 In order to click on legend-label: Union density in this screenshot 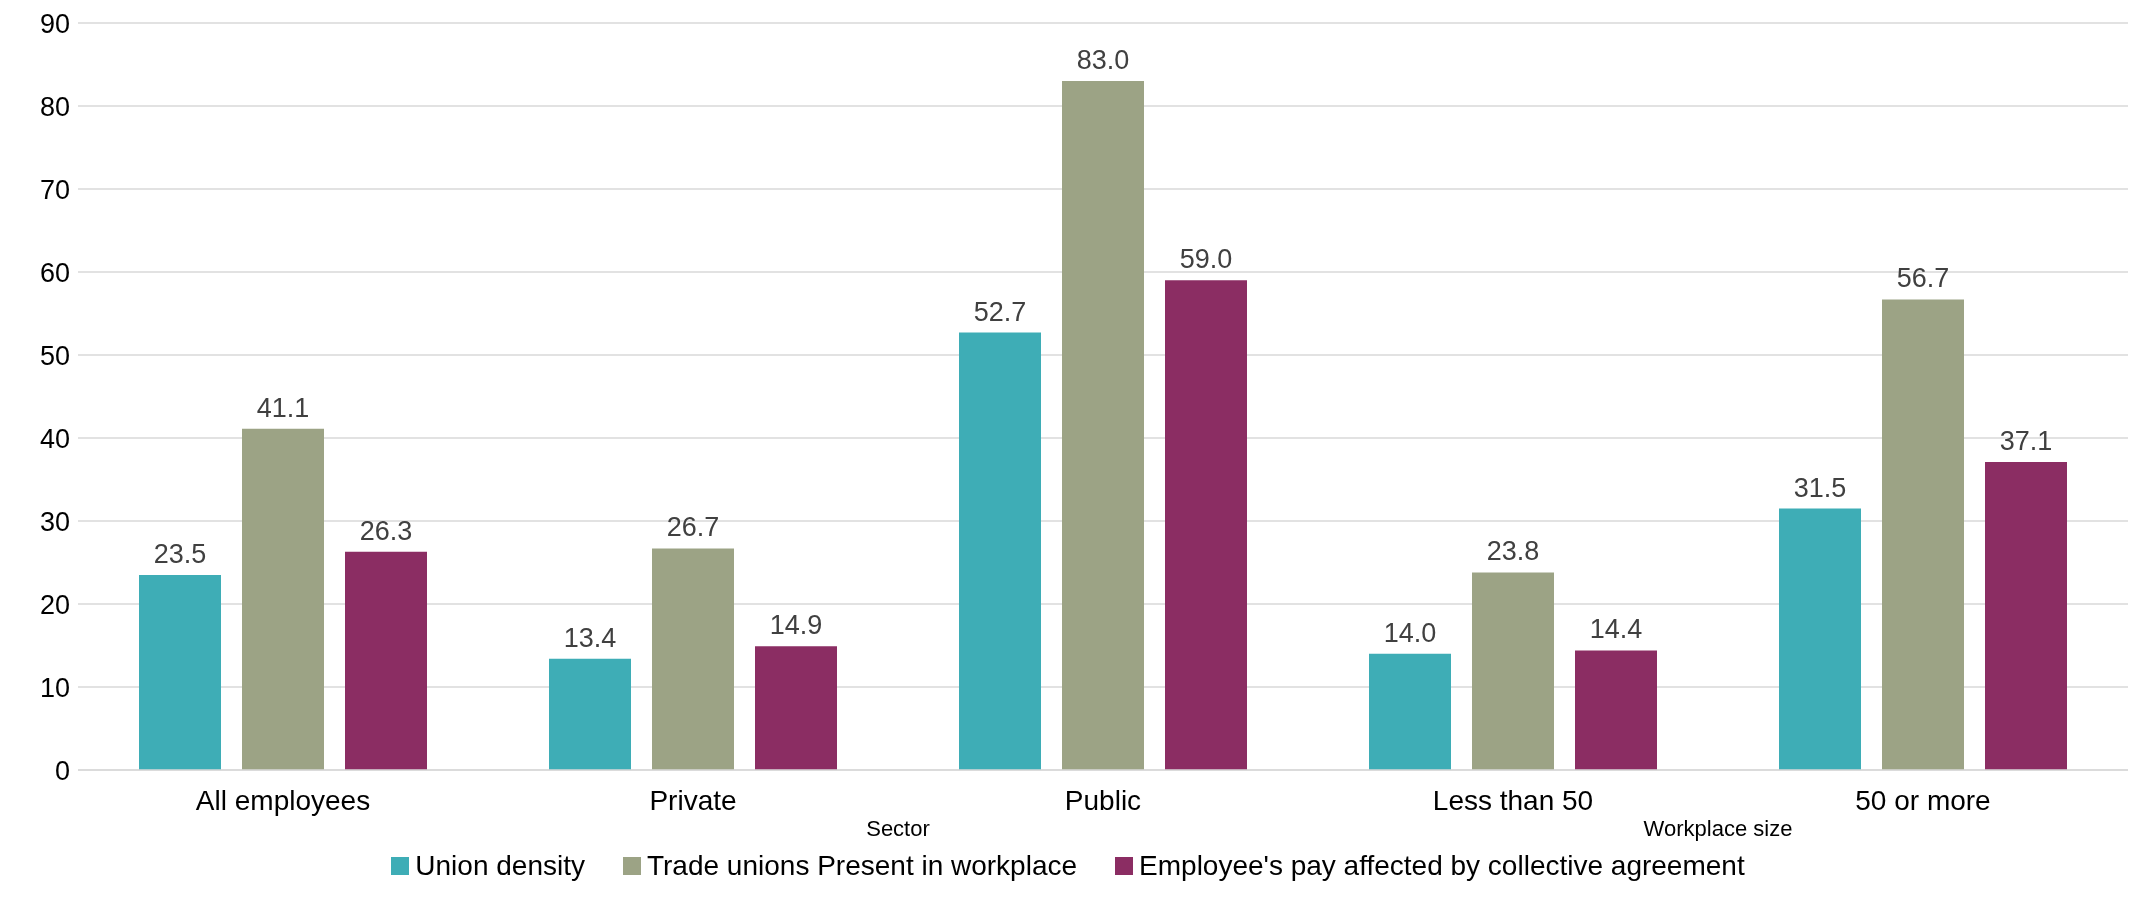, I will do `click(500, 866)`.